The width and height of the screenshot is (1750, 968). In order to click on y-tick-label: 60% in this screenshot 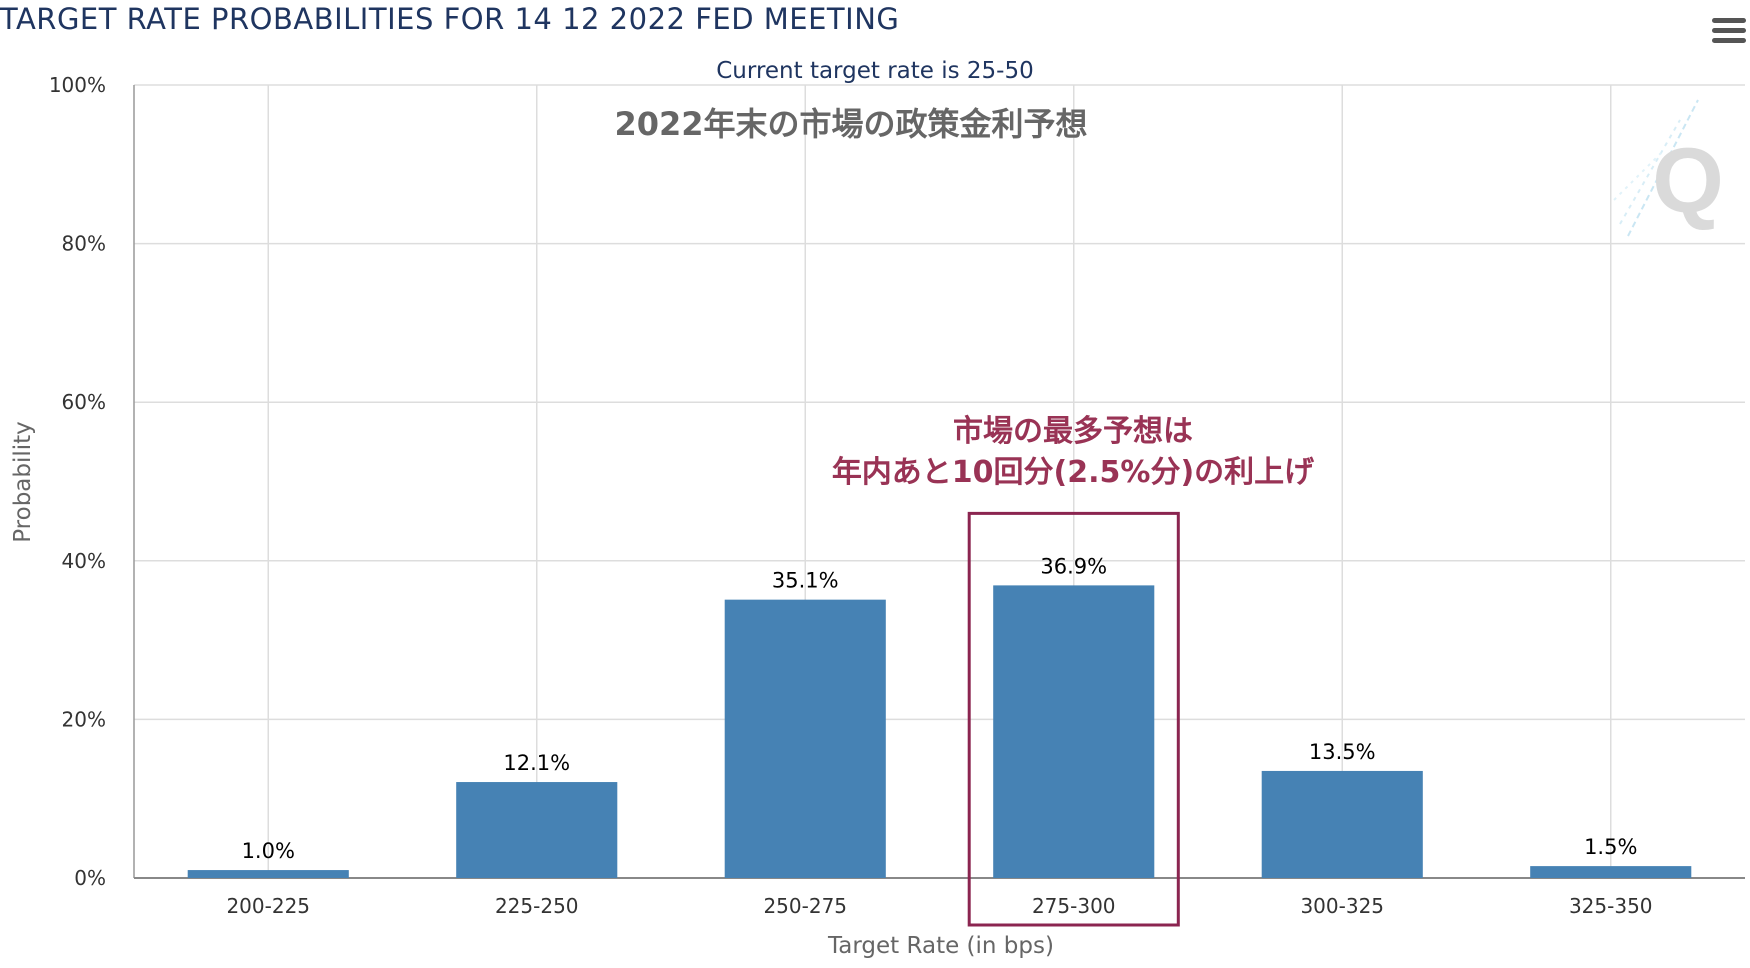, I will do `click(84, 402)`.